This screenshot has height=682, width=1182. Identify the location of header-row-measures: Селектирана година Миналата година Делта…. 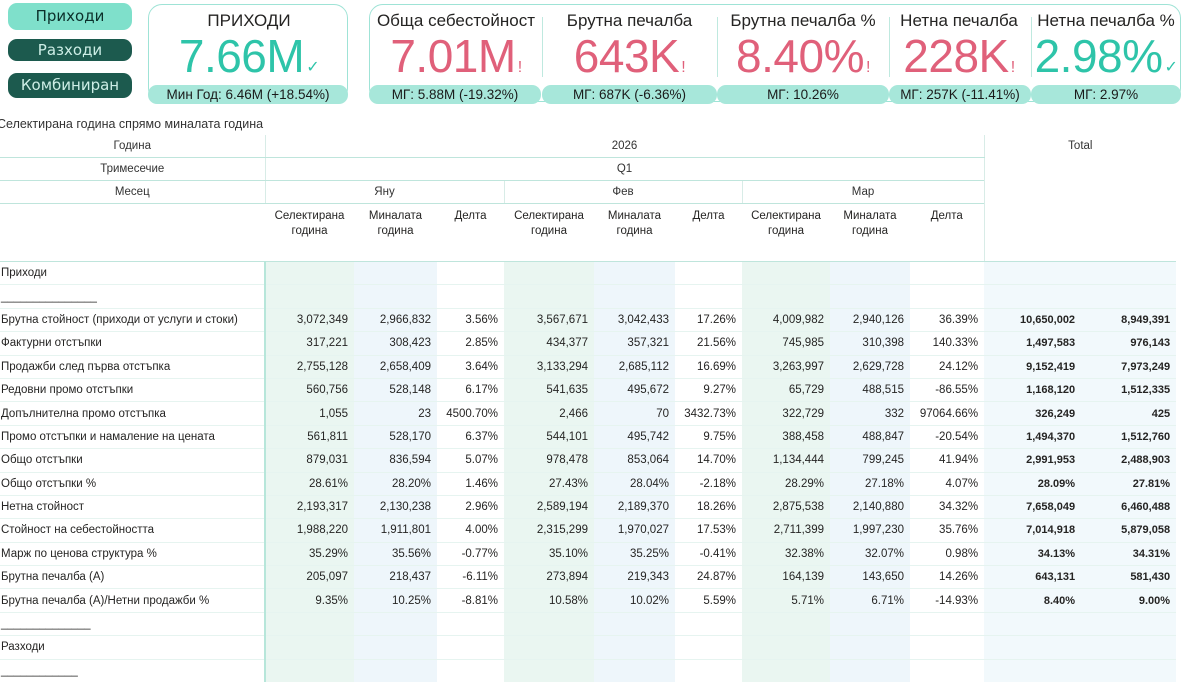
(588, 232).